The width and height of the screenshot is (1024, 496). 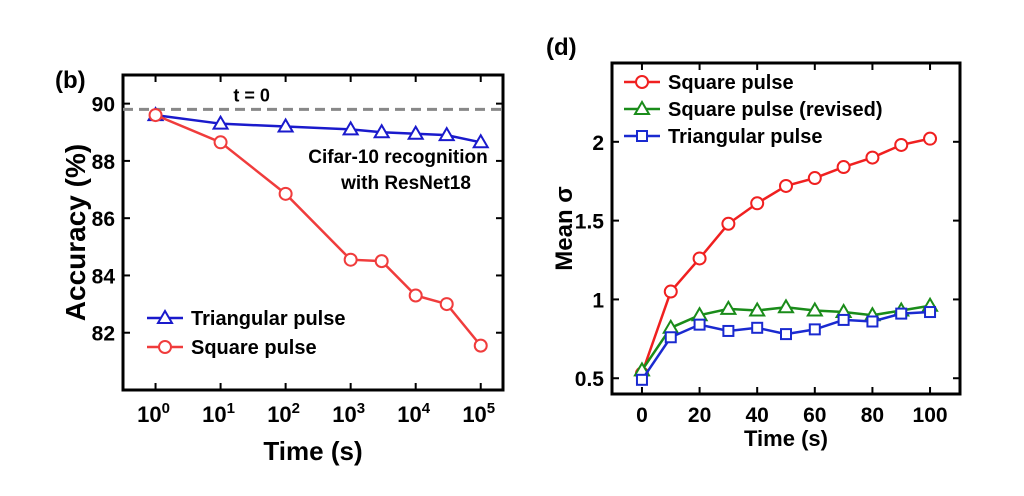 What do you see at coordinates (318, 128) in the screenshot?
I see `series-line` at bounding box center [318, 128].